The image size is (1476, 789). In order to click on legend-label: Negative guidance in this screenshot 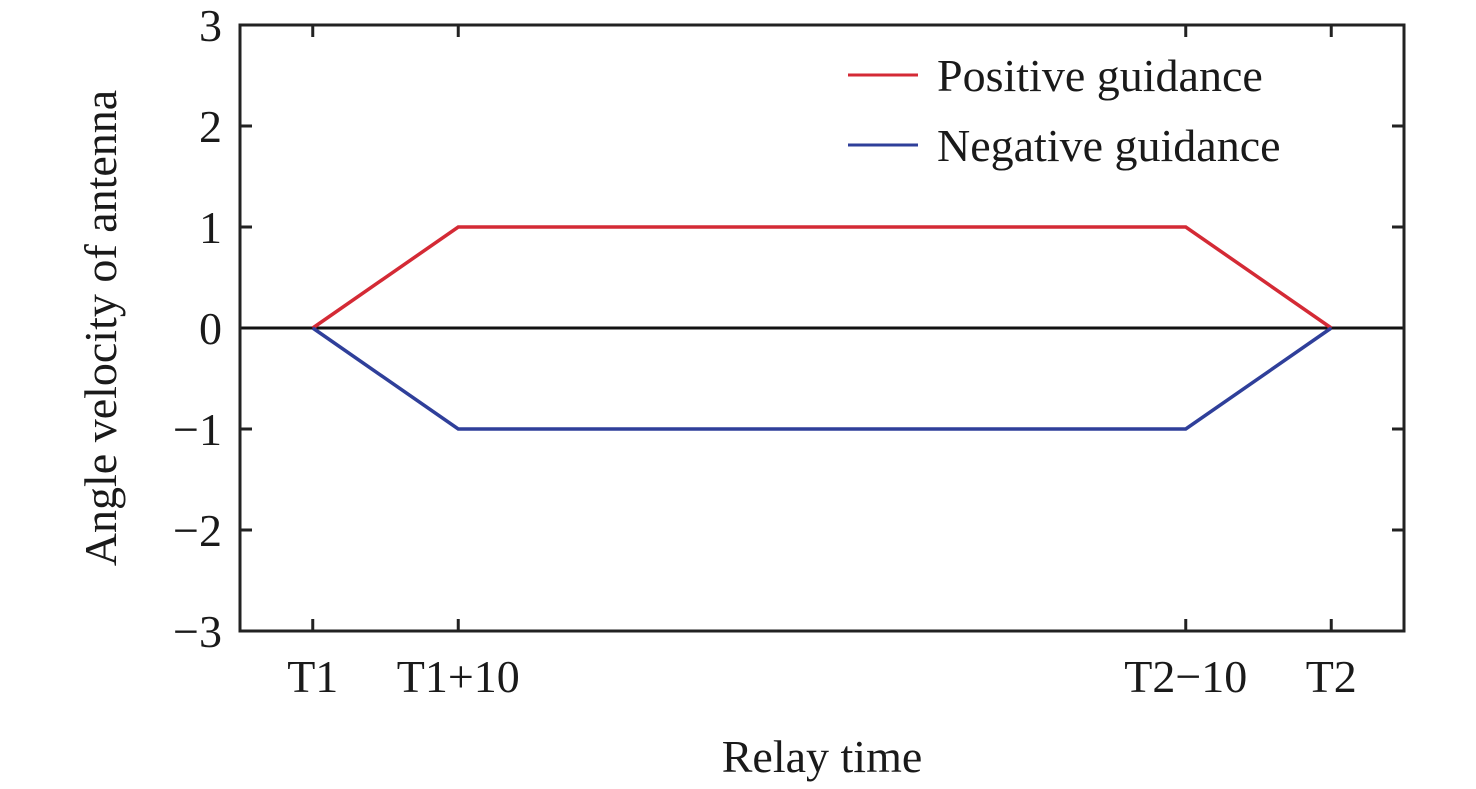, I will do `click(1109, 145)`.